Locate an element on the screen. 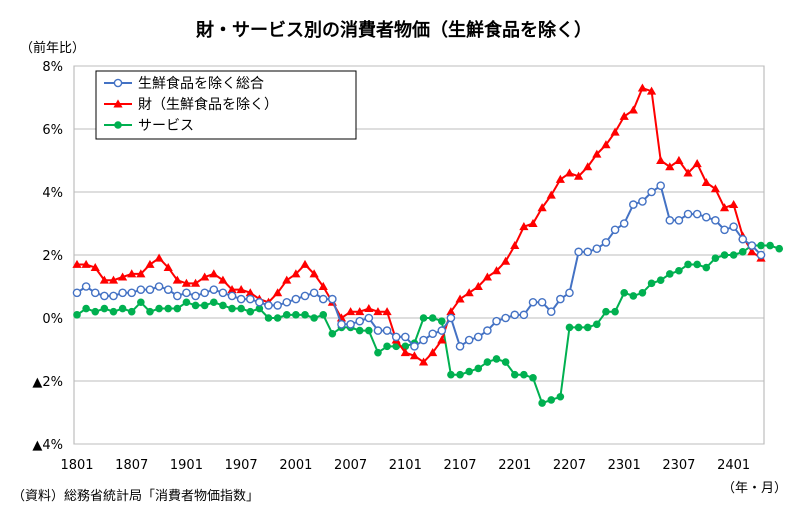  x-tick-label: 2207 is located at coordinates (569, 465).